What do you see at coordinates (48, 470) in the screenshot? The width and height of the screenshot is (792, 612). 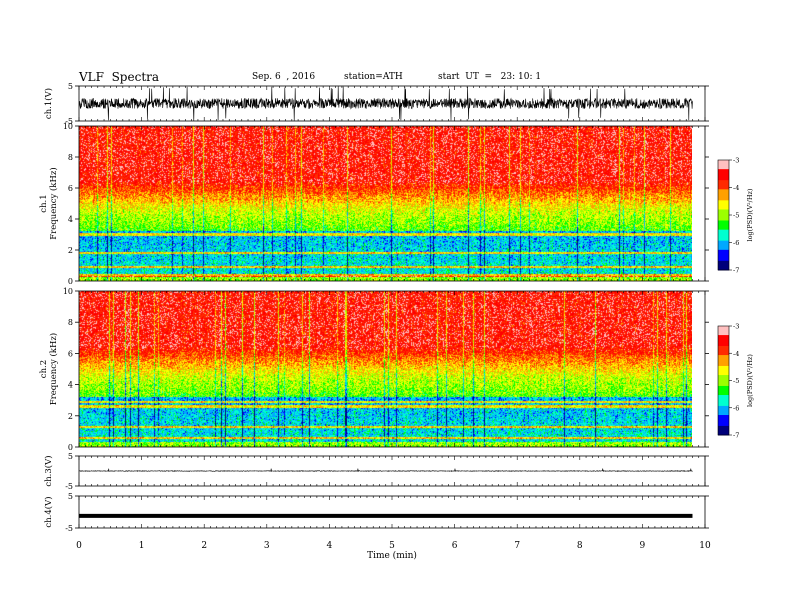 I see `ch3_wave-ylabel: ch.3(V)` at bounding box center [48, 470].